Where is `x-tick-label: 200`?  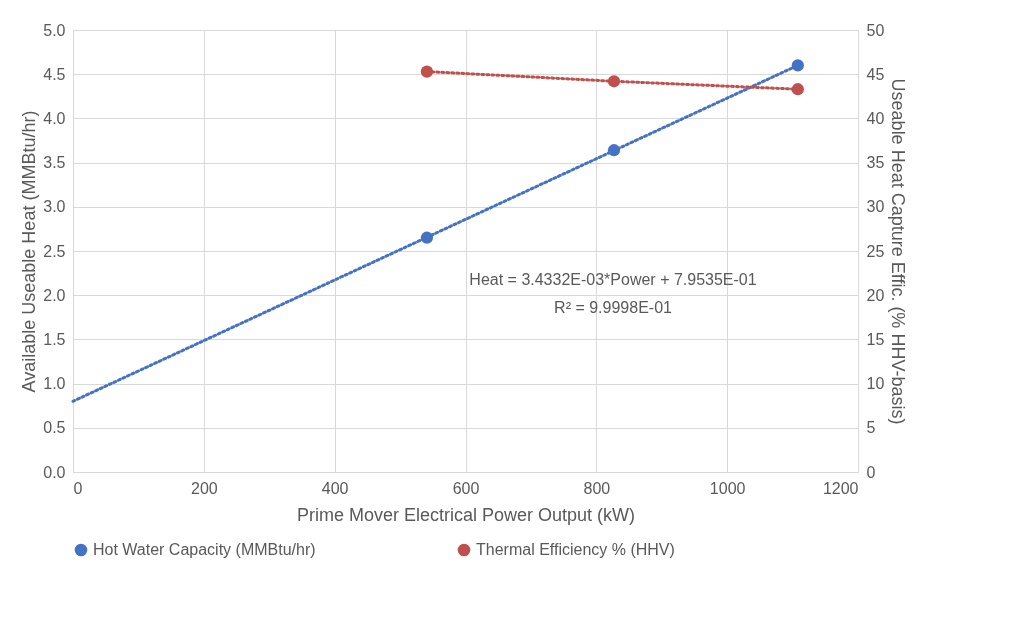 x-tick-label: 200 is located at coordinates (204, 488).